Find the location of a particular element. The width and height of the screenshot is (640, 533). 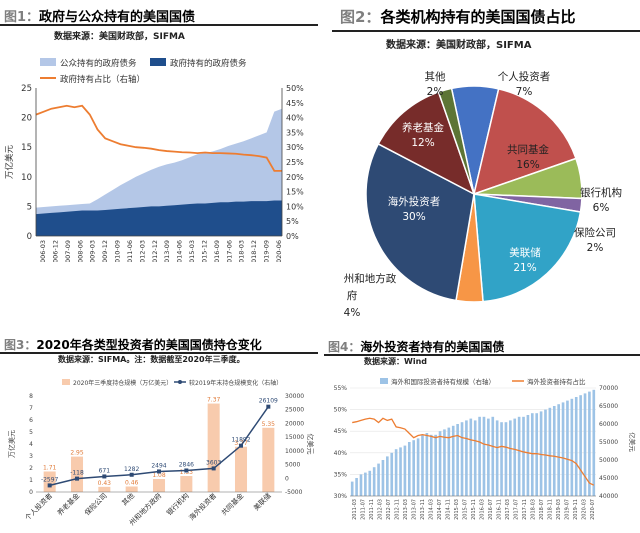

x-tick-label: 2011-03 is located at coordinates (355, 509).